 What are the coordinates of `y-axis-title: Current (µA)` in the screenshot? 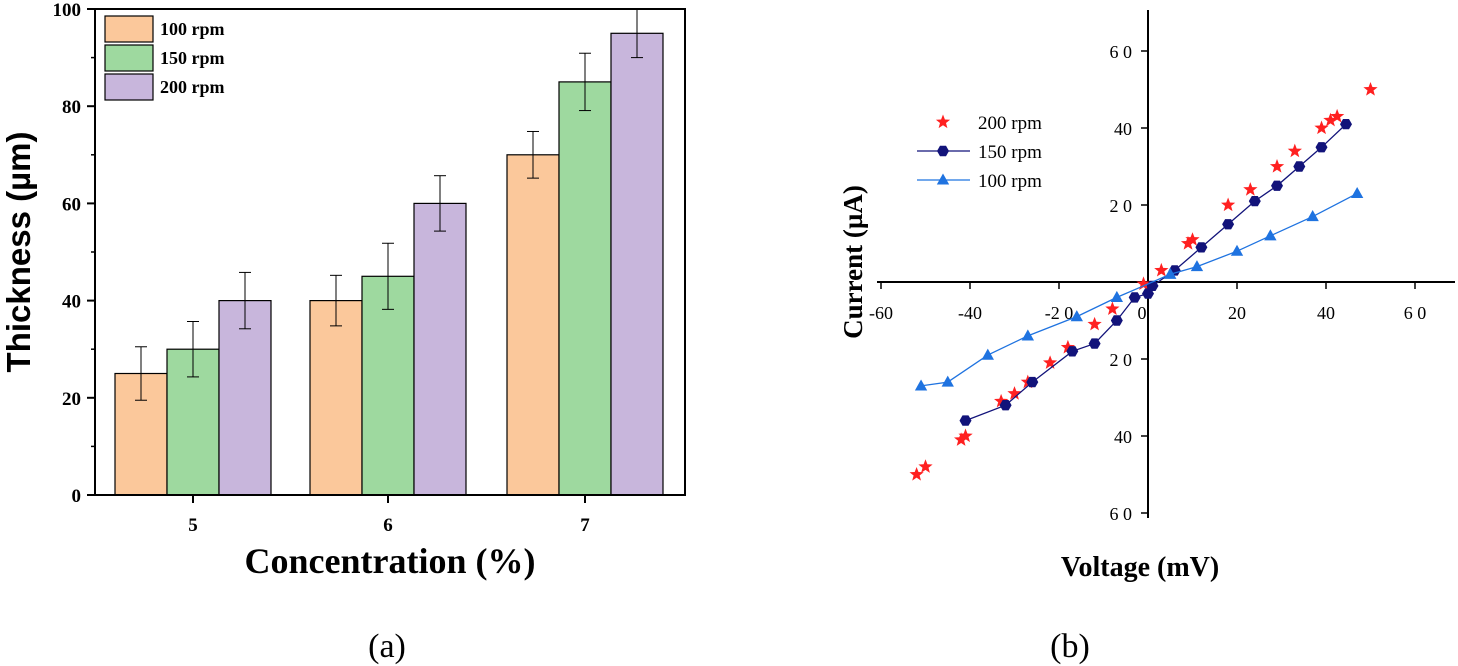 It's located at (853, 262).